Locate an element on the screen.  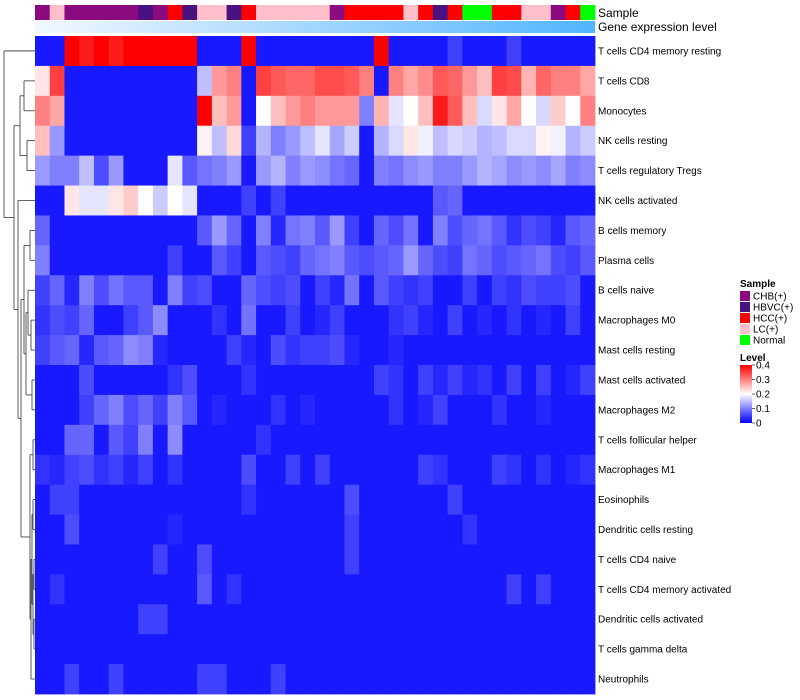
sample-legend-title: Sample is located at coordinates (758, 284).